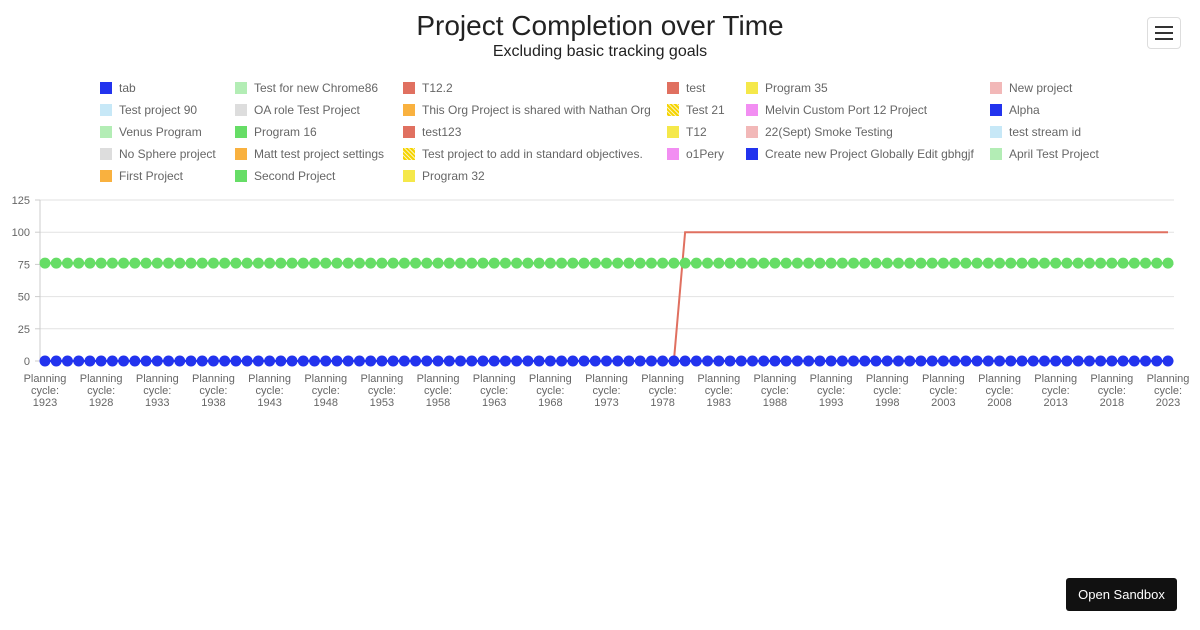 The height and width of the screenshot is (630, 1200). Describe the element at coordinates (999, 391) in the screenshot. I see `x-tick-label: Planning cycle: 2008` at that location.